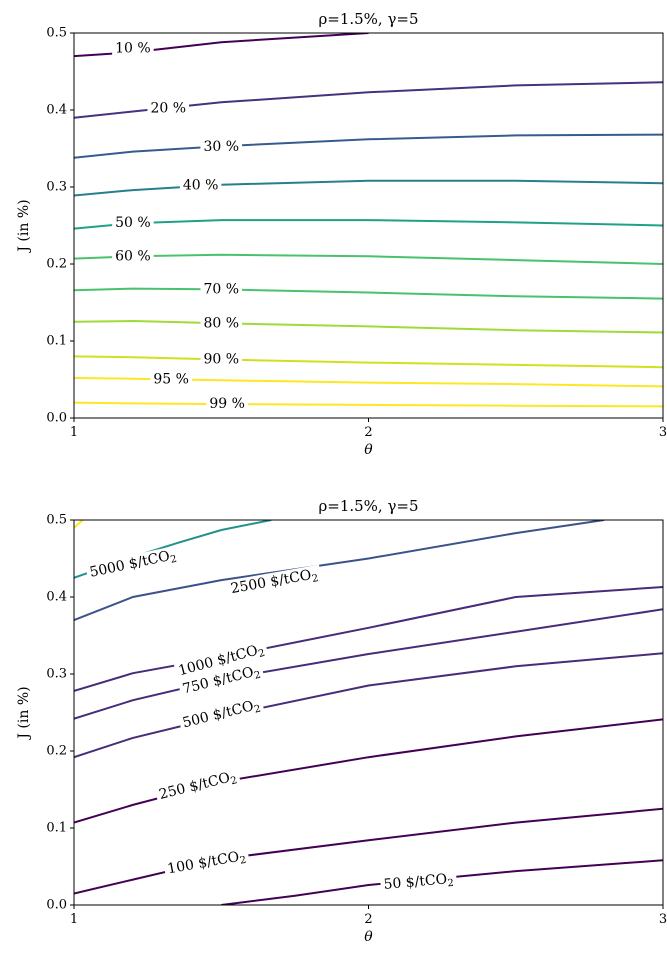 Image resolution: width=667 pixels, height=957 pixels. What do you see at coordinates (206, 863) in the screenshot?
I see `contour-label-7: 100 $/tCO2` at bounding box center [206, 863].